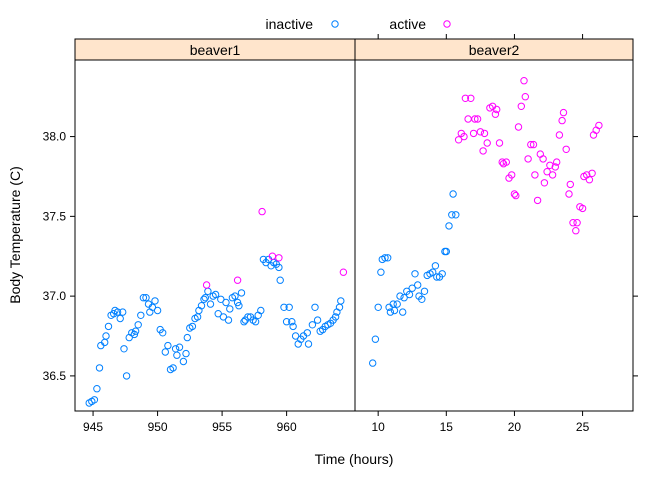 The image size is (672, 480). Describe the element at coordinates (55, 296) in the screenshot. I see `y-tick-label: 37.0` at that location.